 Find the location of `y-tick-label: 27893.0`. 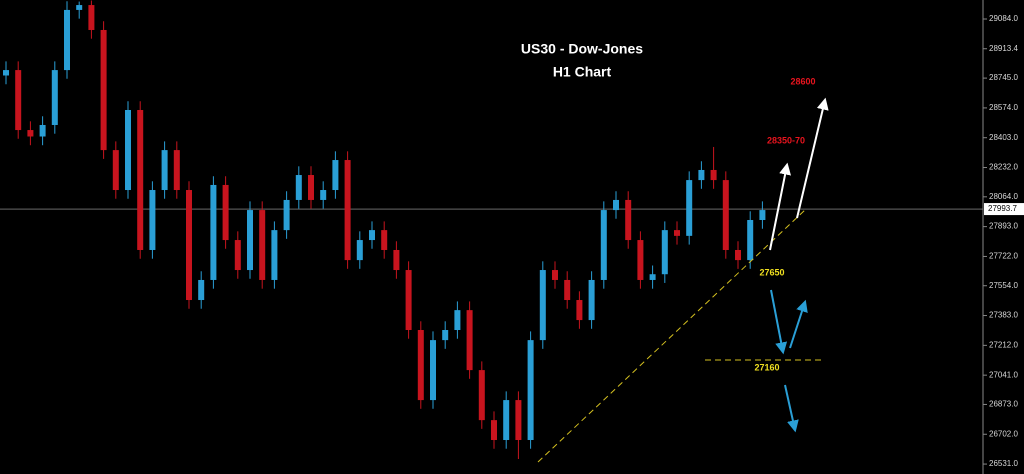

y-tick-label: 27893.0 is located at coordinates (1003, 226).